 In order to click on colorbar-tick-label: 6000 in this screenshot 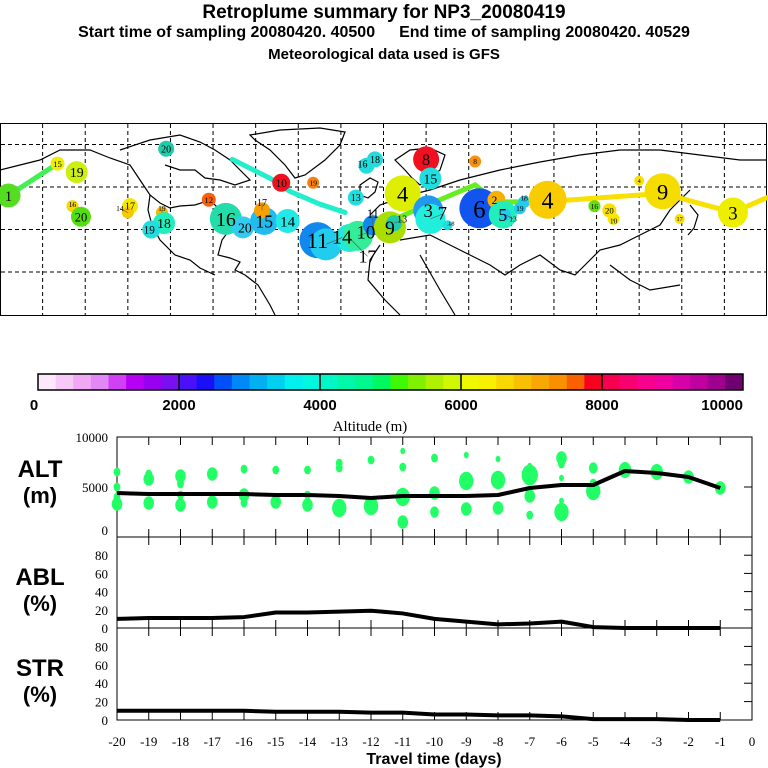, I will do `click(460, 405)`.